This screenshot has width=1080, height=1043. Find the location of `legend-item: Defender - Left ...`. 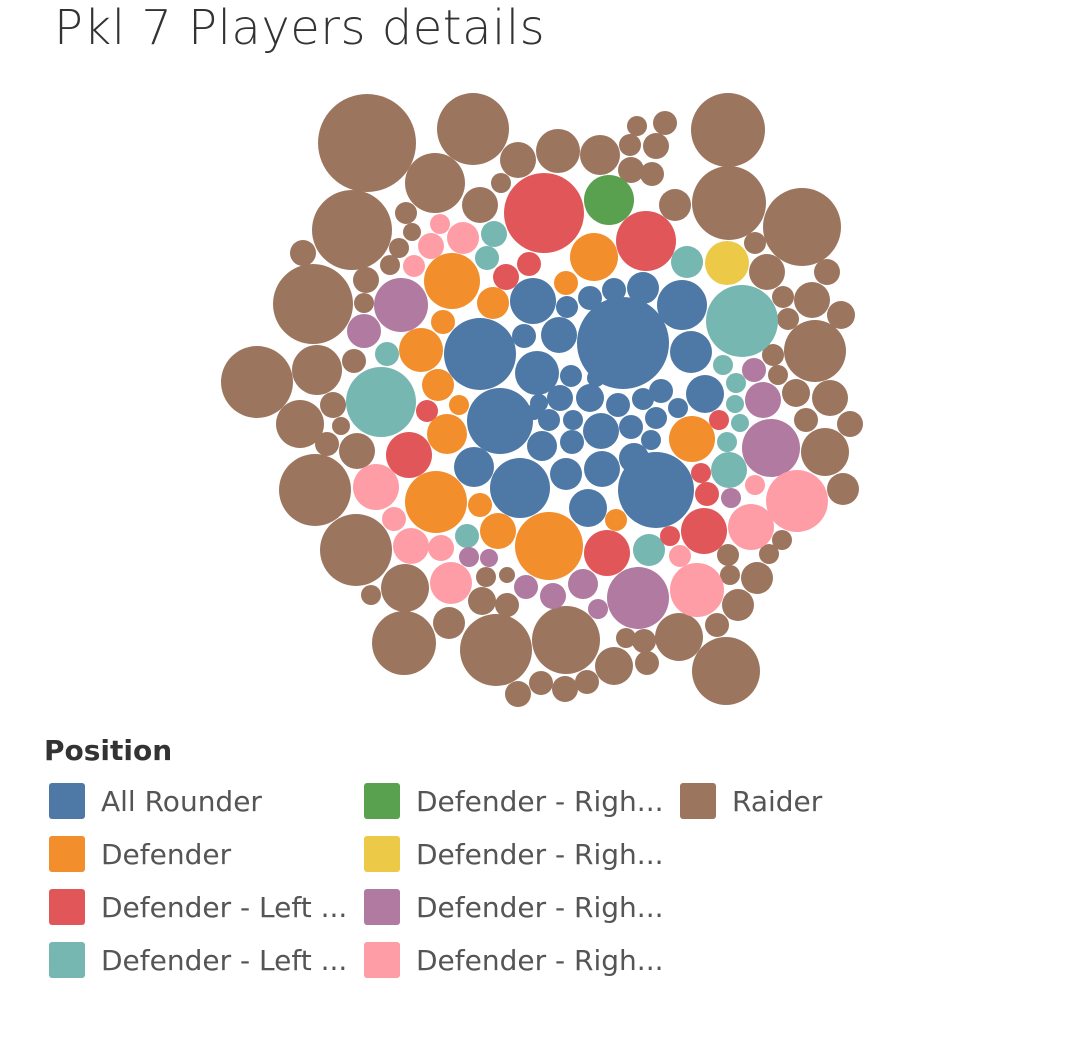

legend-item: Defender - Left ... is located at coordinates (198, 907).